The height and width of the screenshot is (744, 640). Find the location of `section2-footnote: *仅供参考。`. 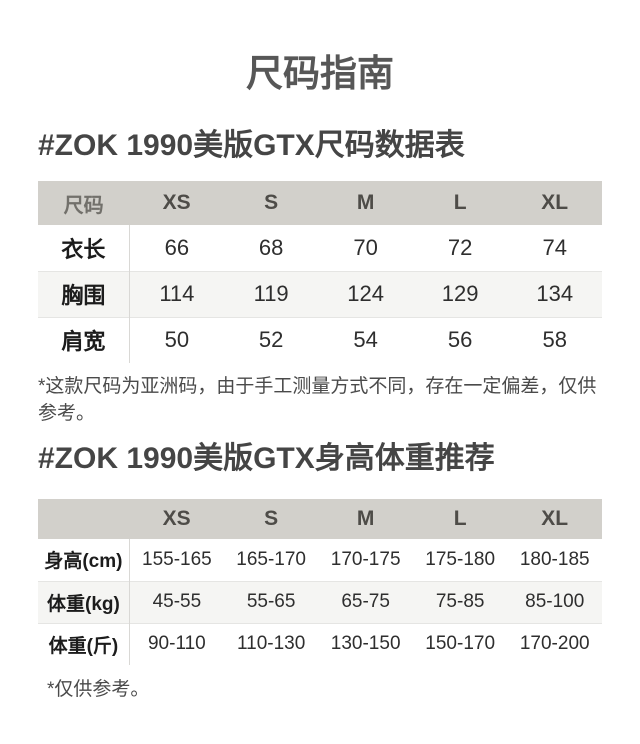

section2-footnote: *仅供参考。 is located at coordinates (98, 689).